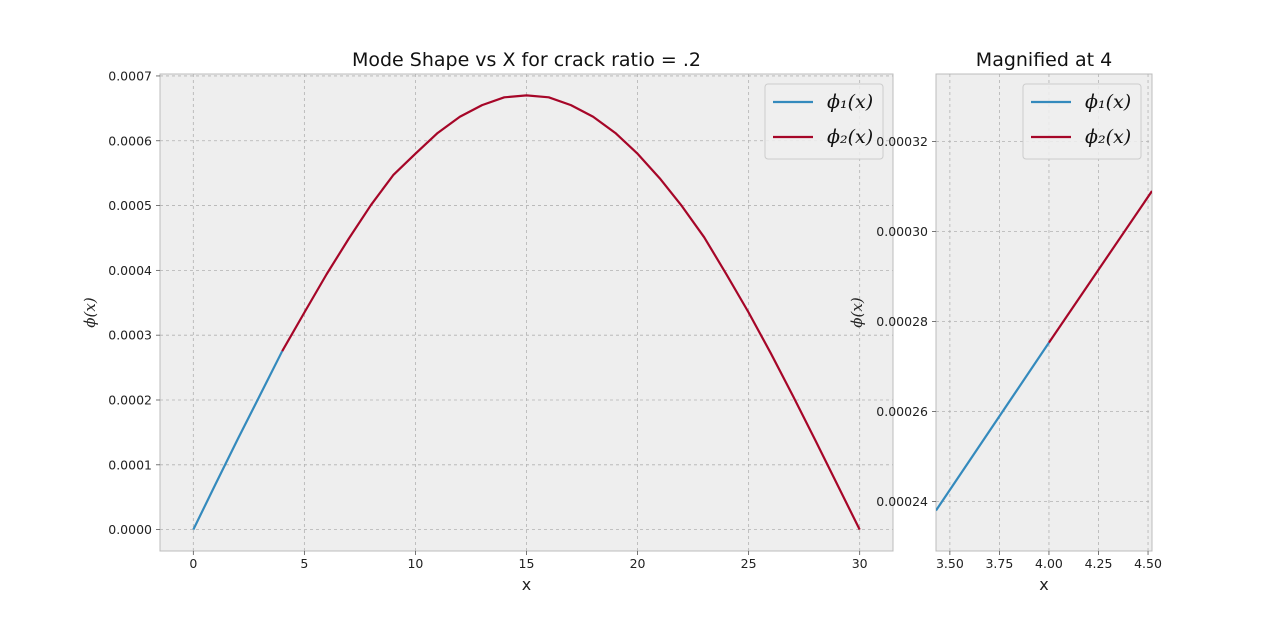  What do you see at coordinates (130, 529) in the screenshot?
I see `y-tick-label: 0.0000` at bounding box center [130, 529].